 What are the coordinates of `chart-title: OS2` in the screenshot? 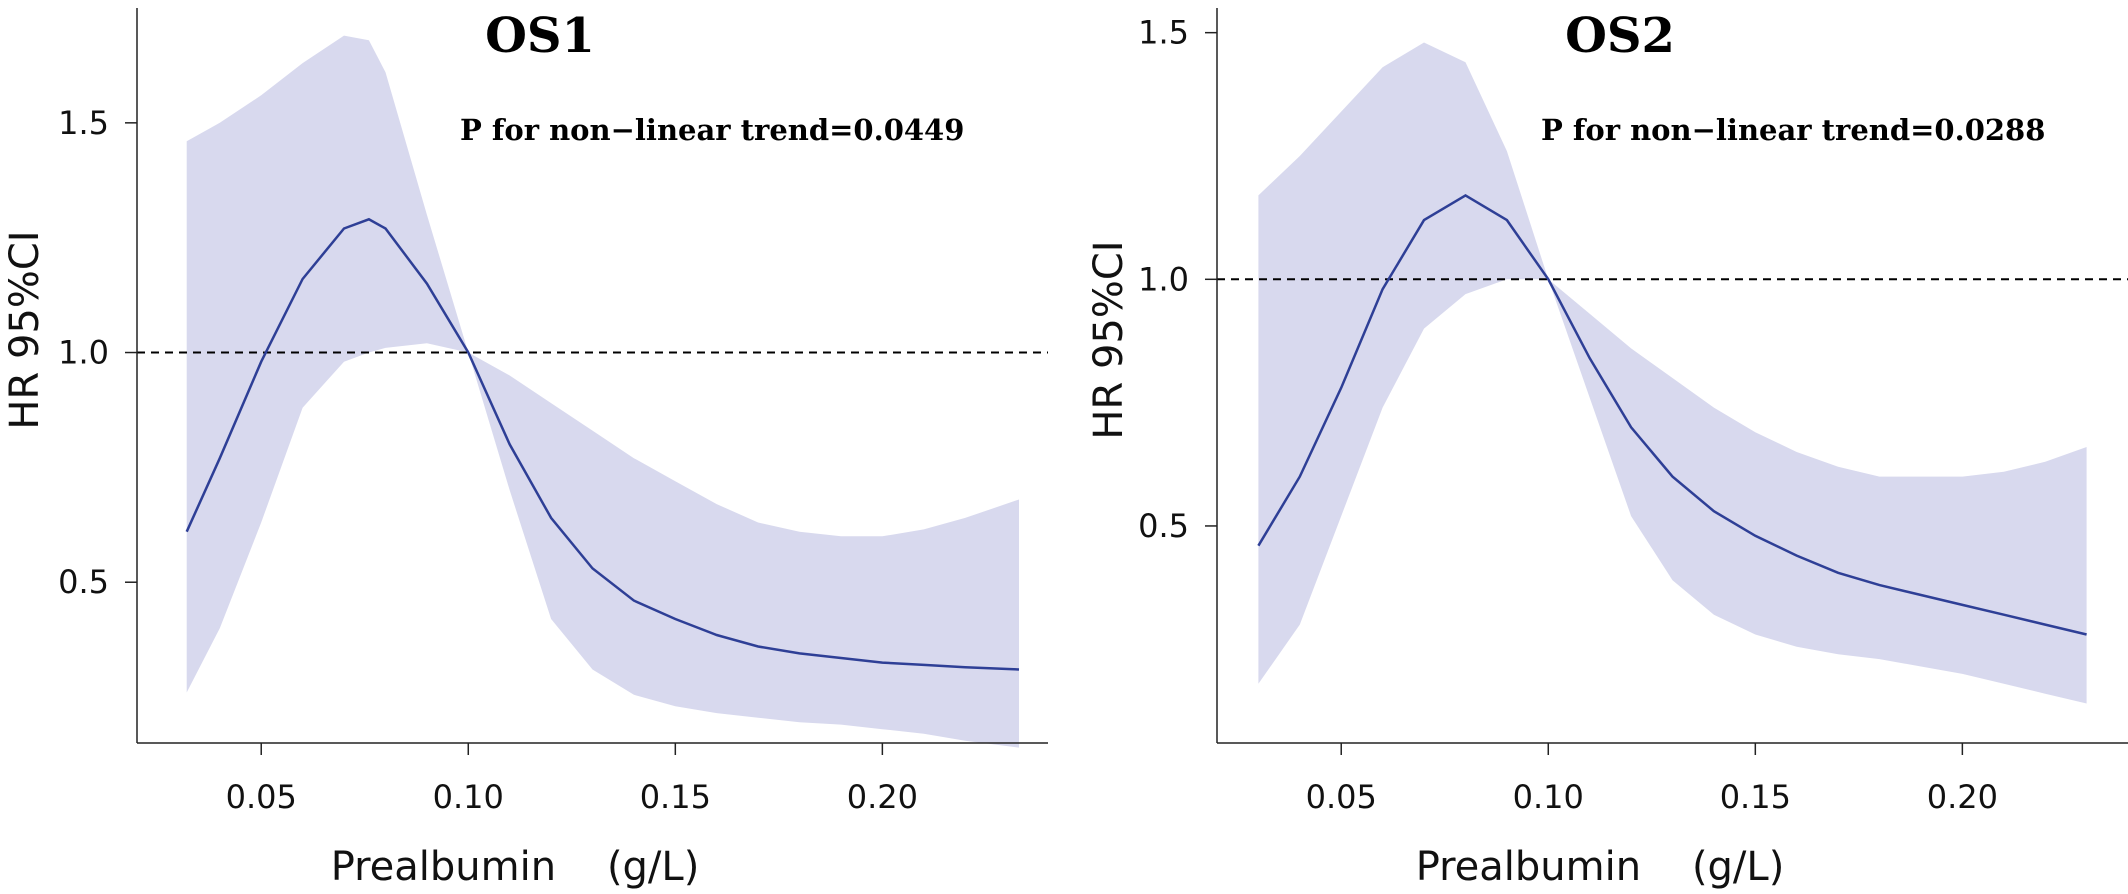 It's located at (1620, 36).